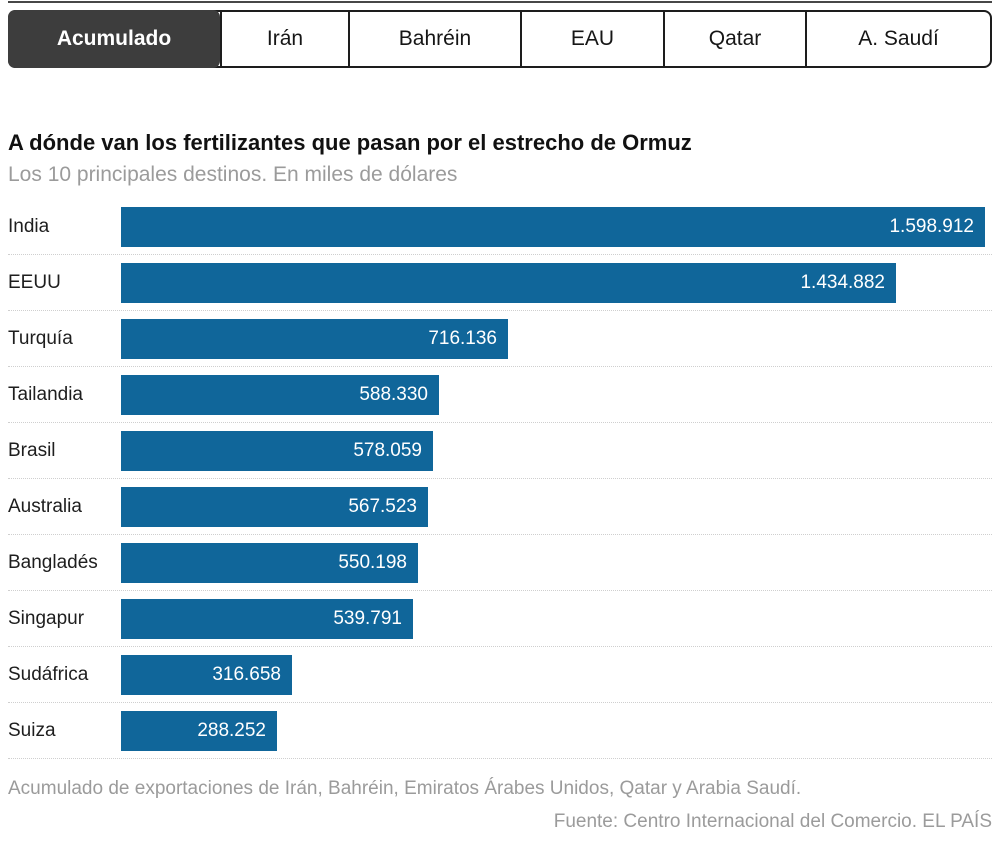 The height and width of the screenshot is (851, 1000). What do you see at coordinates (372, 562) in the screenshot?
I see `bar-value-label: 550.198` at bounding box center [372, 562].